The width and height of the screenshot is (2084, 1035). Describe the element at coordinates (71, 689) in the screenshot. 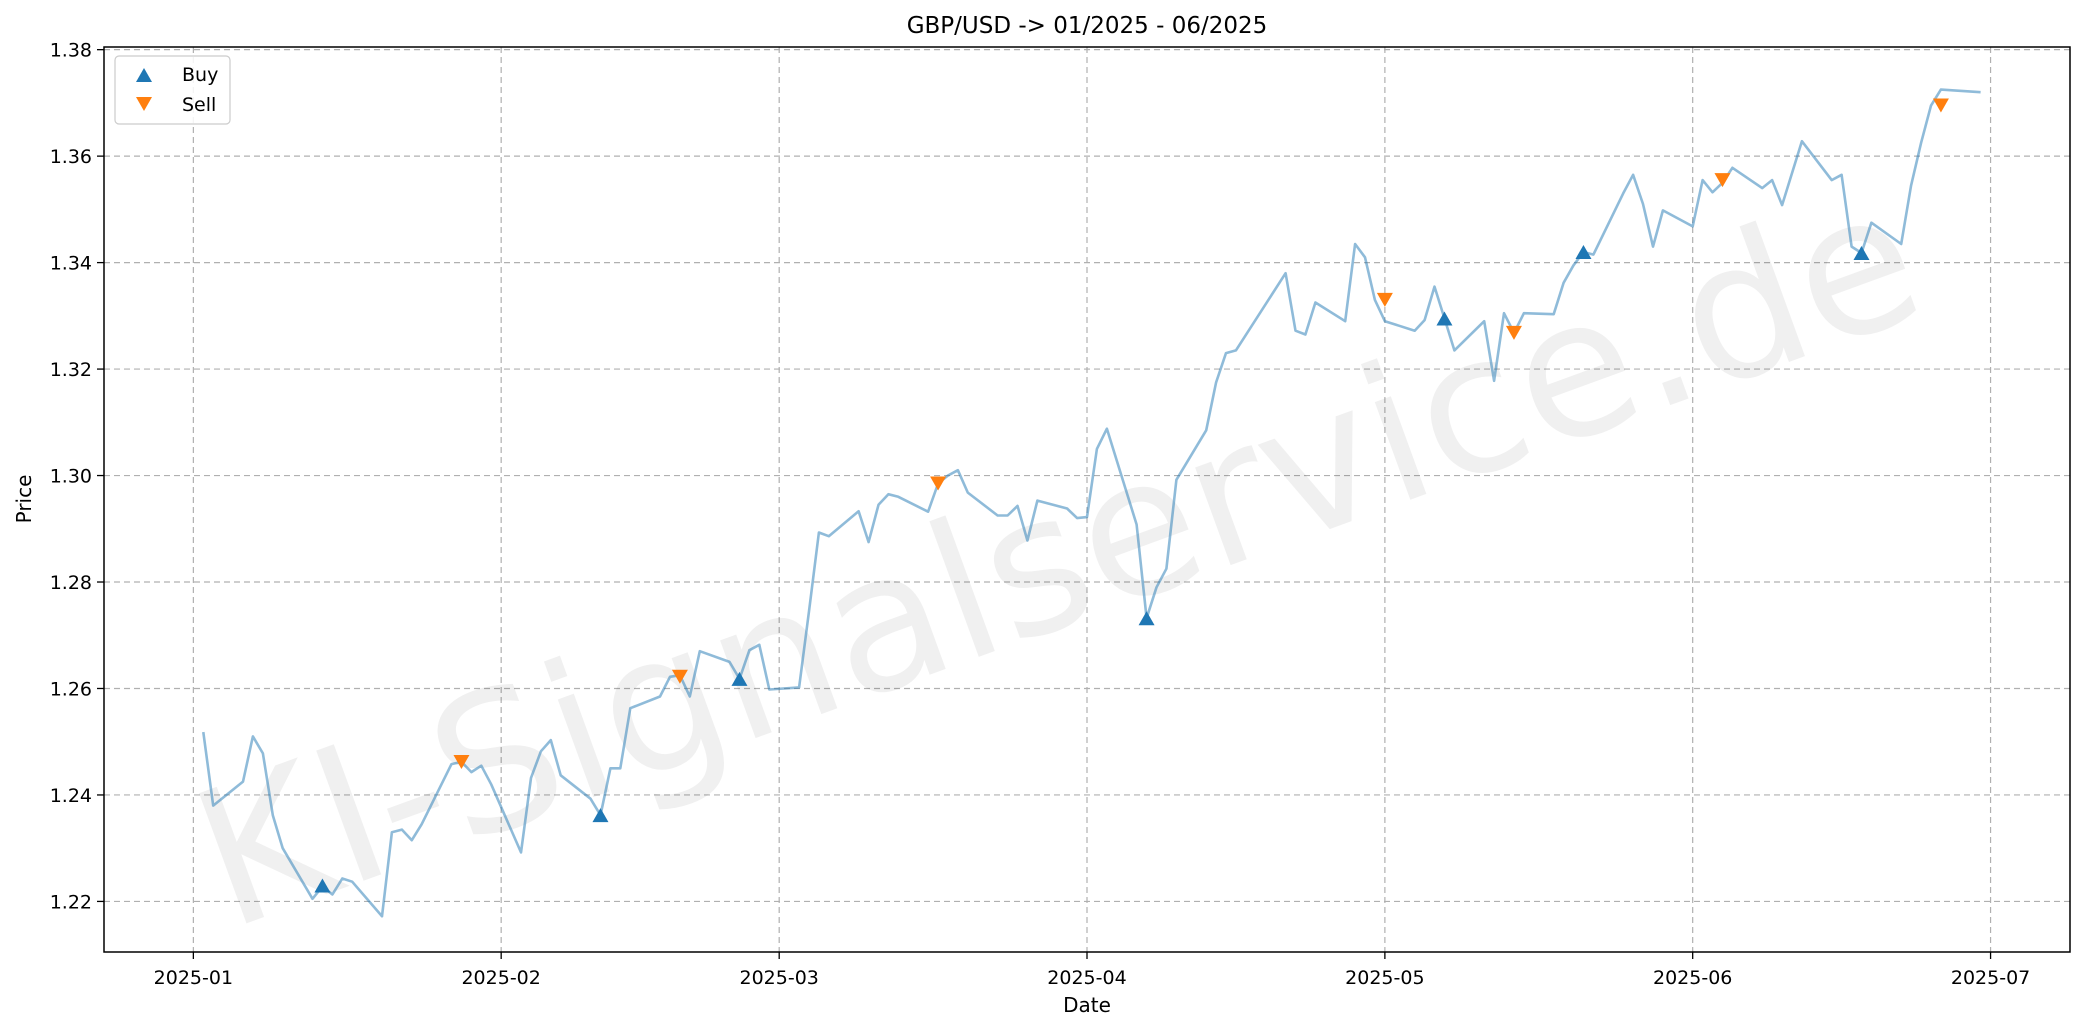

I see `y-tick-label: 1.26` at that location.